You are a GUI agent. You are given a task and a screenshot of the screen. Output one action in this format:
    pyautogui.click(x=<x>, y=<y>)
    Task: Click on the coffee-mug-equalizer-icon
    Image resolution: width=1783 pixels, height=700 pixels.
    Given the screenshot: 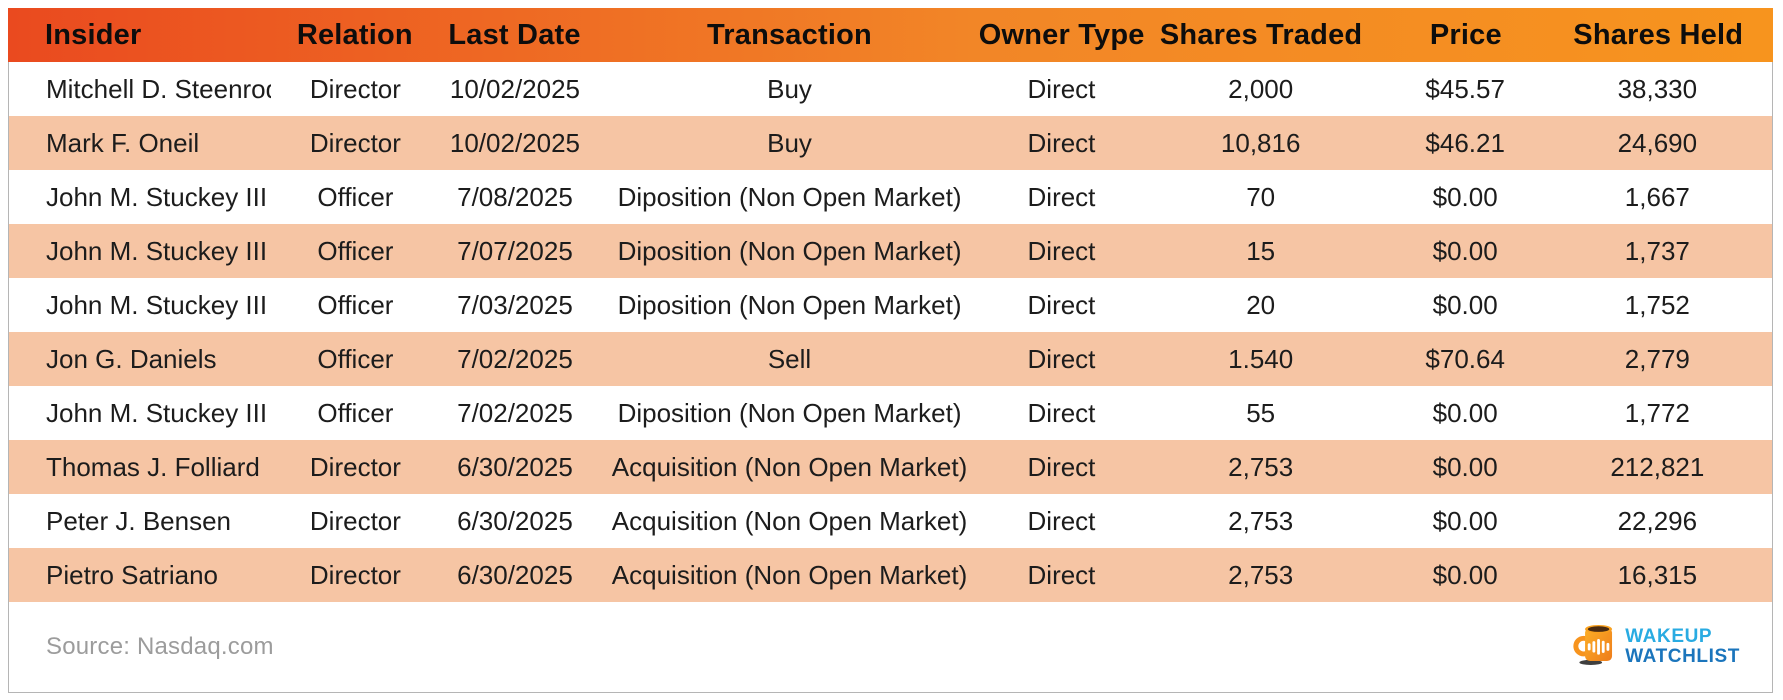 What is the action you would take?
    pyautogui.click(x=1595, y=646)
    